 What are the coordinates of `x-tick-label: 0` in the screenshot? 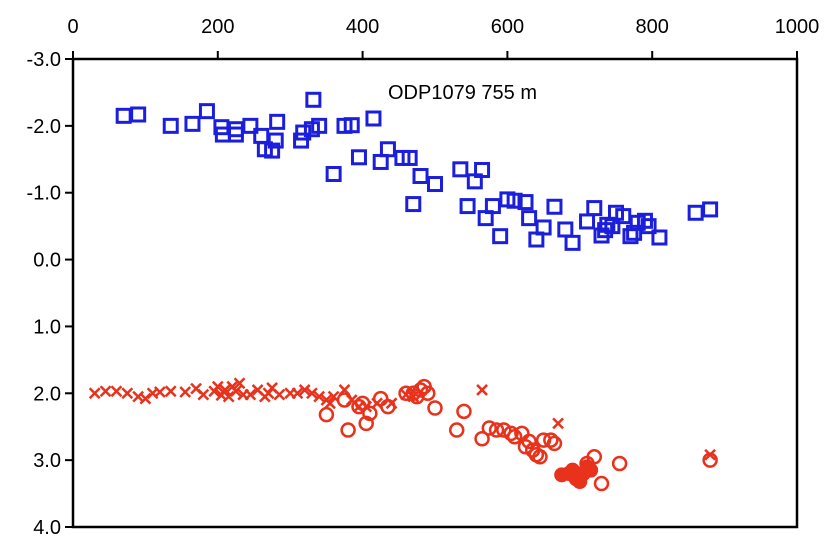 It's located at (72, 27).